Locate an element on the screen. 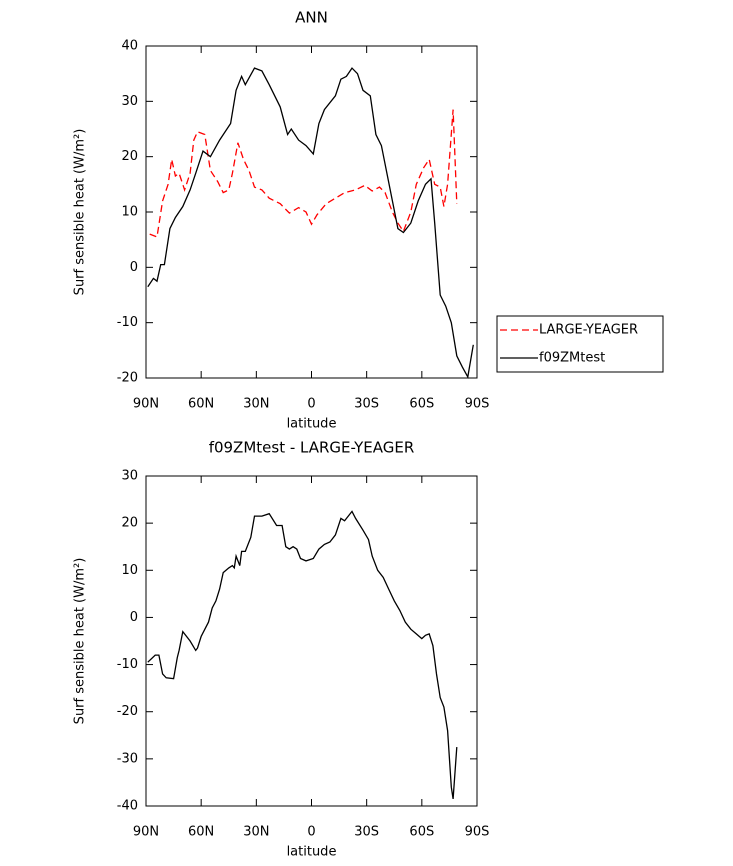 This screenshot has width=733, height=866. legend-label: f09ZMtest is located at coordinates (572, 358).